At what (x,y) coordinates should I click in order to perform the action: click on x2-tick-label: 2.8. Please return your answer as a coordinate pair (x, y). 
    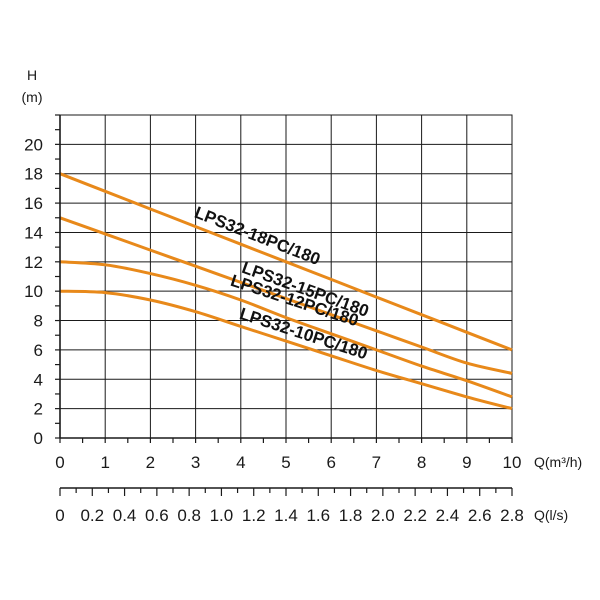
    Looking at the image, I should click on (512, 515).